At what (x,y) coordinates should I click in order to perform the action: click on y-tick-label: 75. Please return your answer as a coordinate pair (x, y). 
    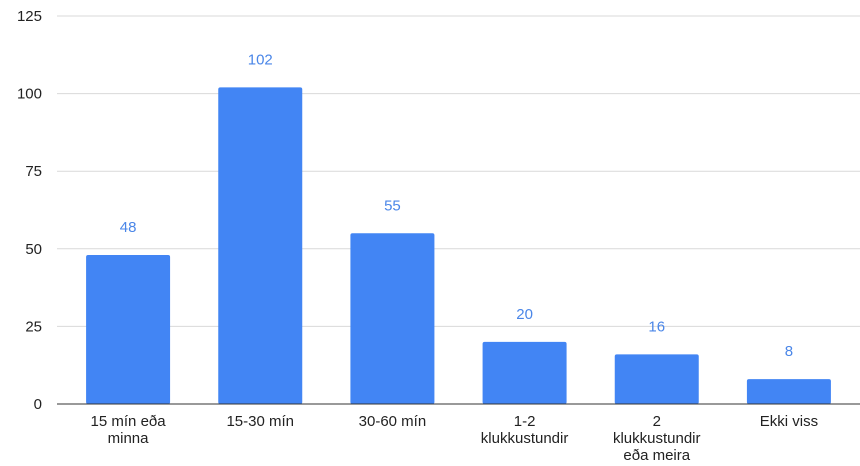
    Looking at the image, I should click on (33, 171).